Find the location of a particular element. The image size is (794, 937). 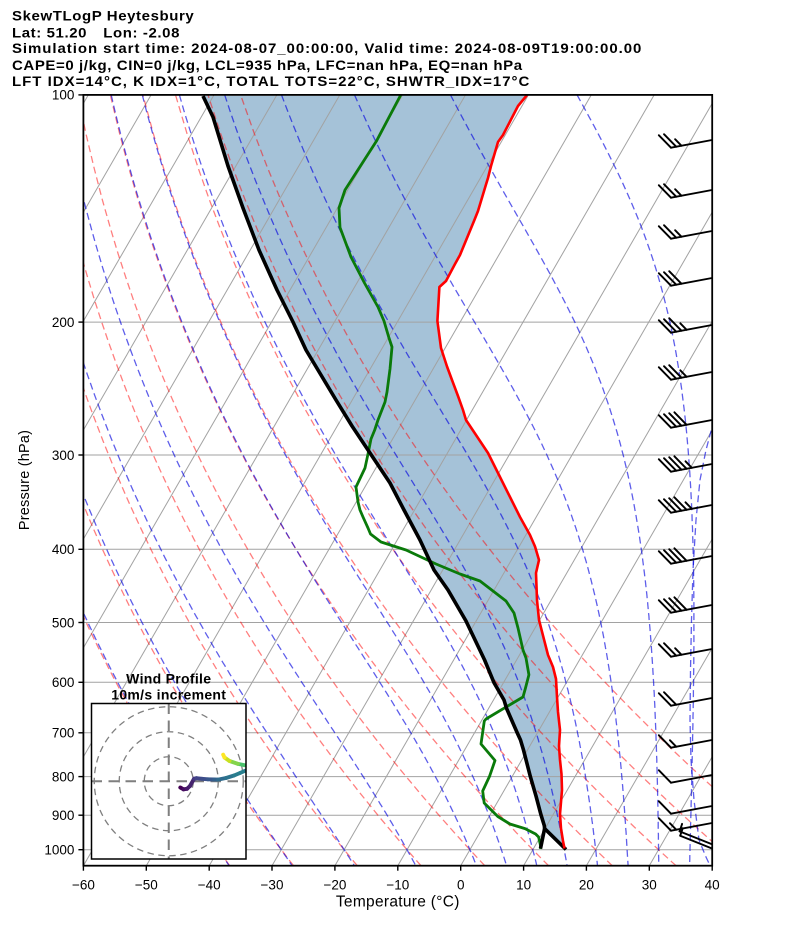

svg-text: 10m/s increment is located at coordinates (168, 695).